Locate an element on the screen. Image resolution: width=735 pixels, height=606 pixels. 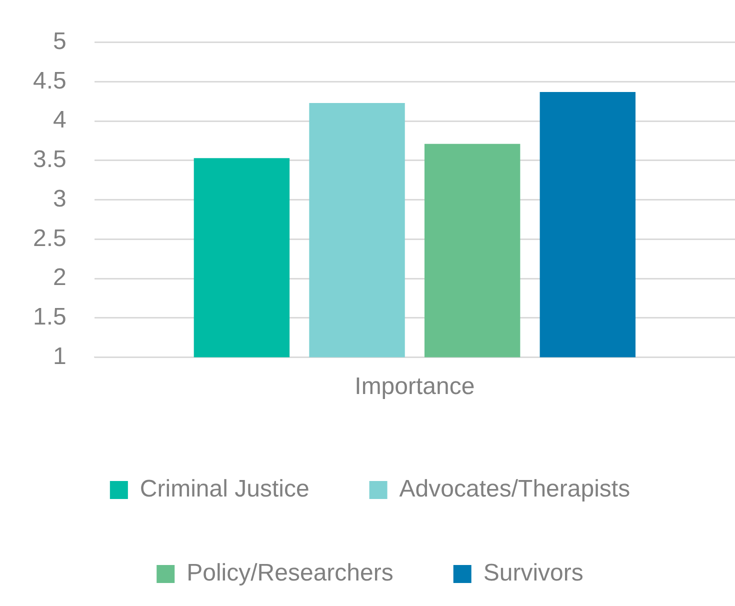
y-tick-label: 5 is located at coordinates (59, 42).